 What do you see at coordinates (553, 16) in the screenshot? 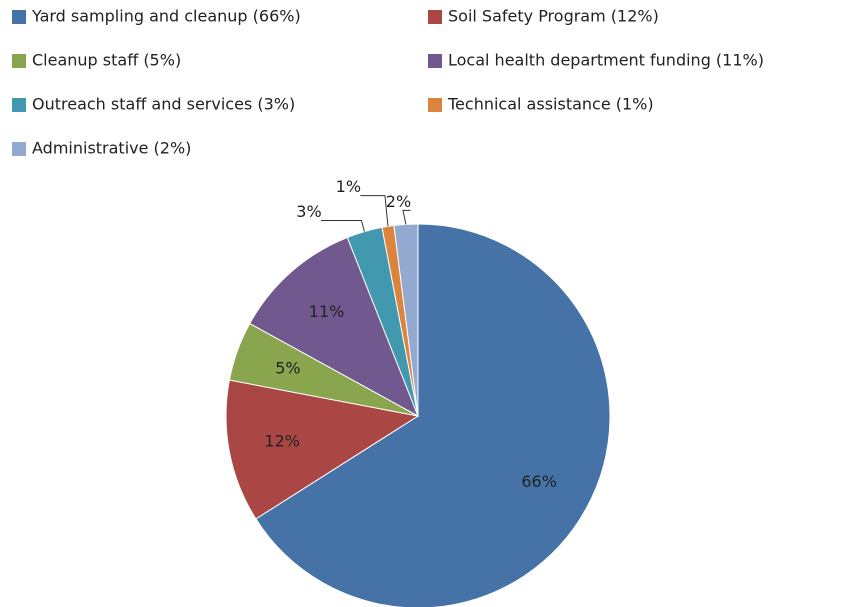
I see `legend-label: Soil Safety Program (12%)` at bounding box center [553, 16].